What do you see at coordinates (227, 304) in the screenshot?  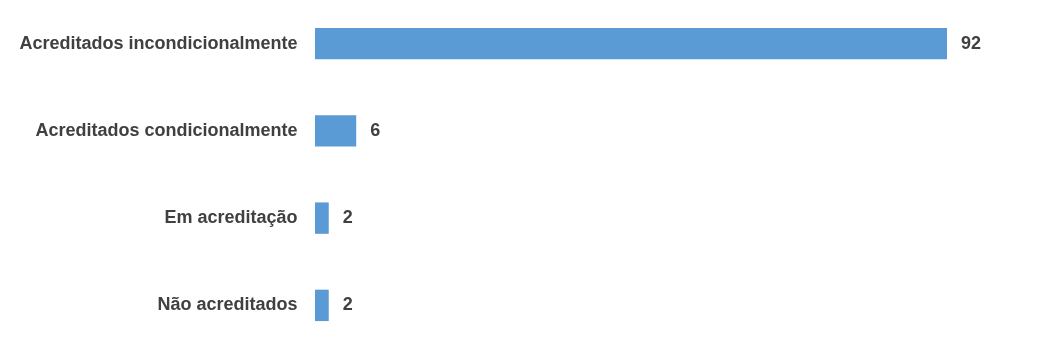 I see `y-tick-label: Não acreditados` at bounding box center [227, 304].